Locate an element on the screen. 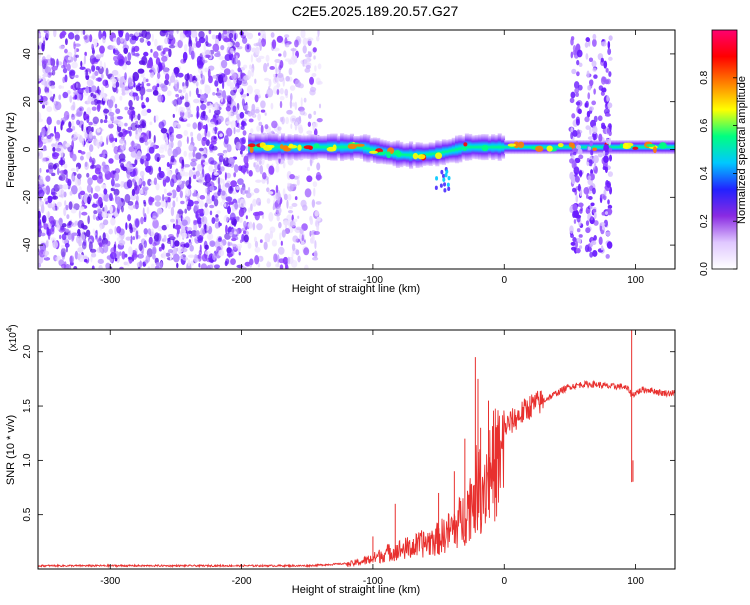  y-tick-label: 1.0 is located at coordinates (27, 460).